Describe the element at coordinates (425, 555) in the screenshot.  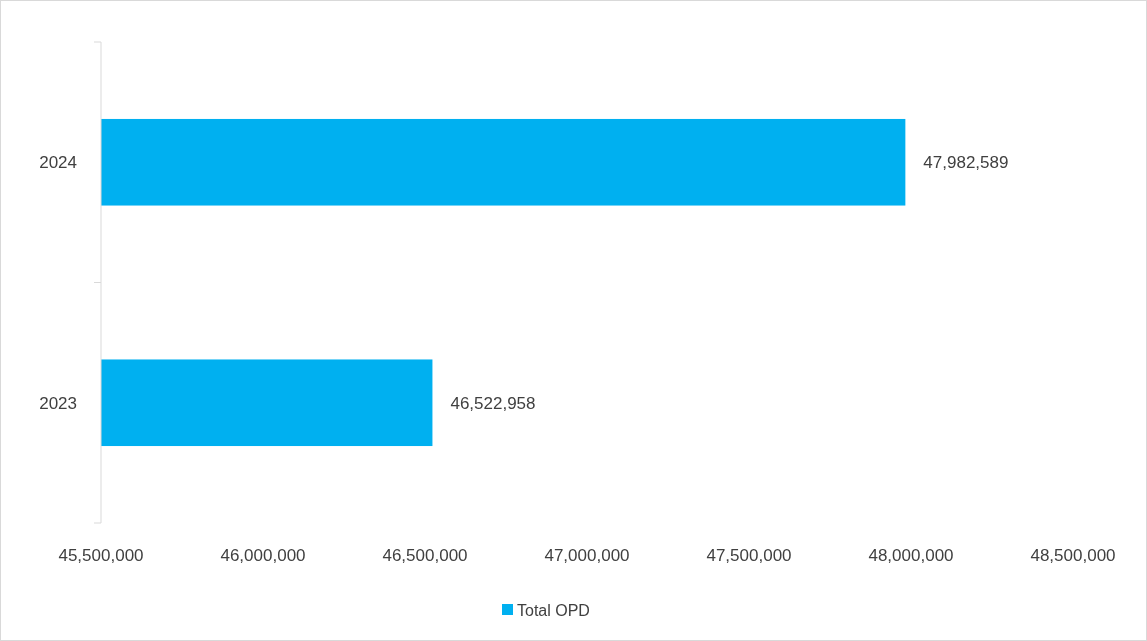
I see `x-tick-label: 46,500,000` at that location.